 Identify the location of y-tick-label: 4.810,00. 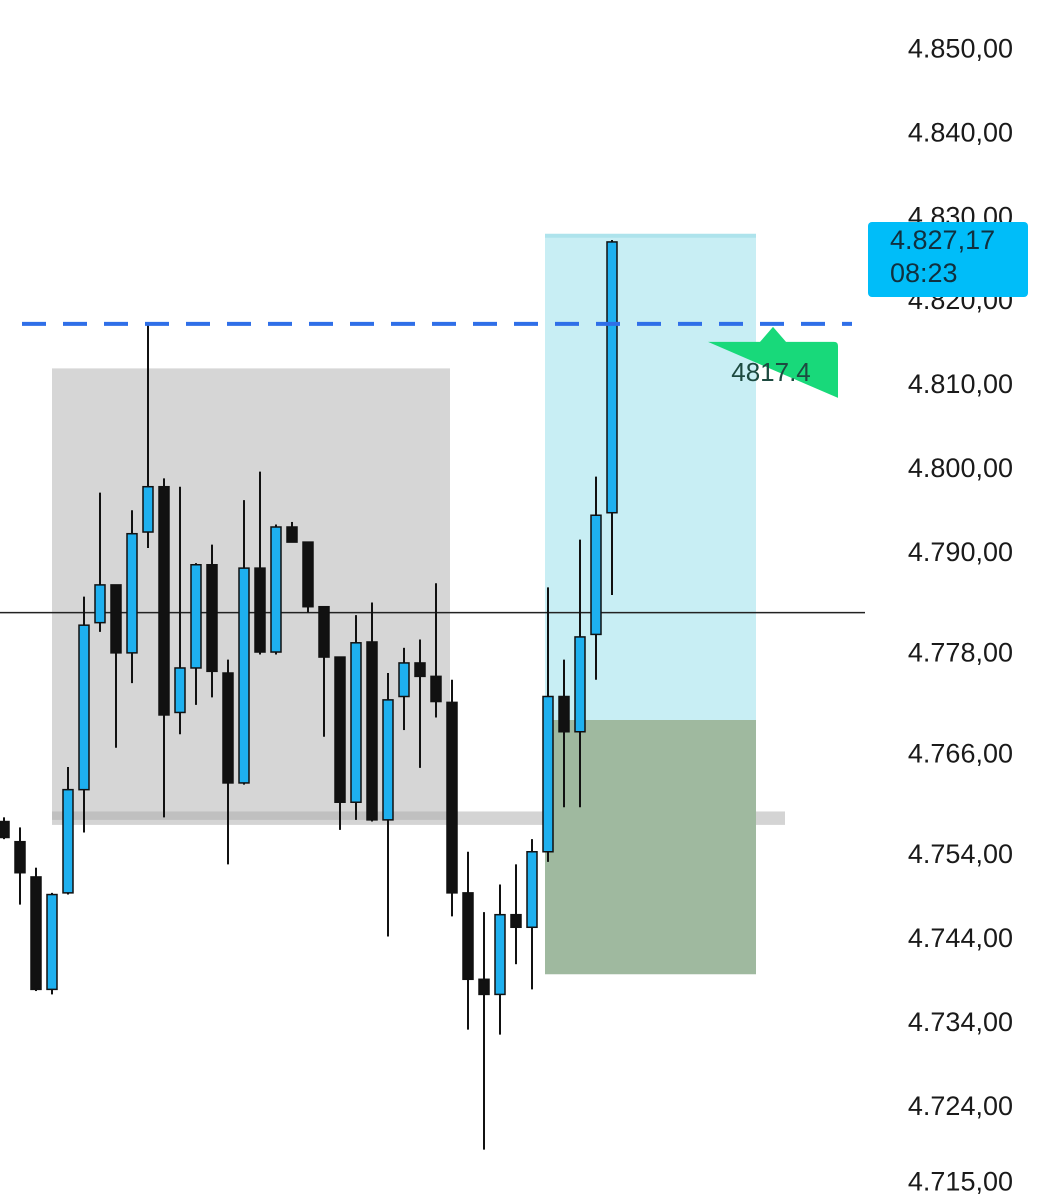
(960, 384).